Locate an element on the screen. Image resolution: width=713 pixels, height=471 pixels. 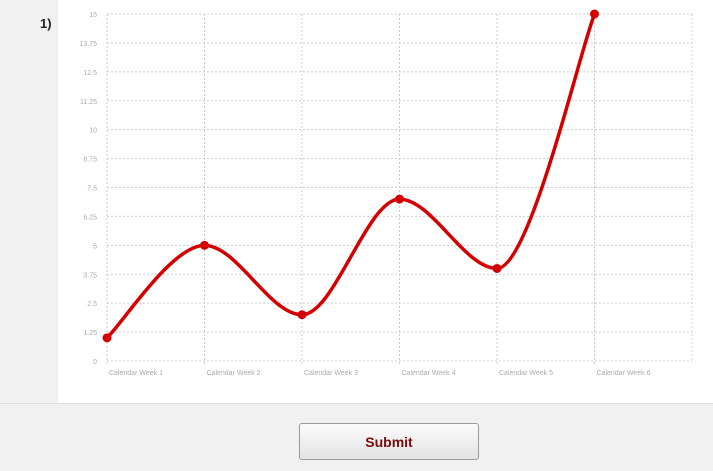
question-number: 1) is located at coordinates (46, 23).